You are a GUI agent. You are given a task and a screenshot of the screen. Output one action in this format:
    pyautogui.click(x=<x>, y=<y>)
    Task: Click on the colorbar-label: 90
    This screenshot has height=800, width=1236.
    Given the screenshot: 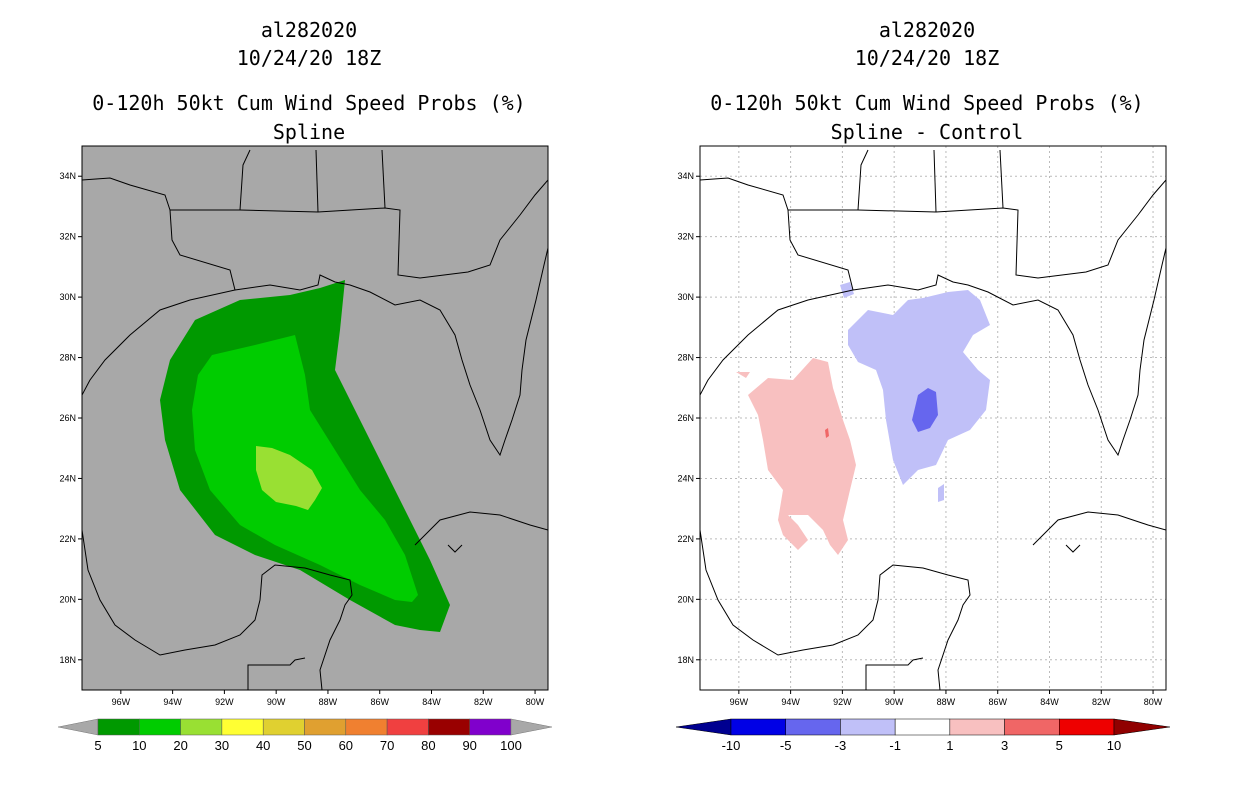 What is the action you would take?
    pyautogui.click(x=469, y=745)
    